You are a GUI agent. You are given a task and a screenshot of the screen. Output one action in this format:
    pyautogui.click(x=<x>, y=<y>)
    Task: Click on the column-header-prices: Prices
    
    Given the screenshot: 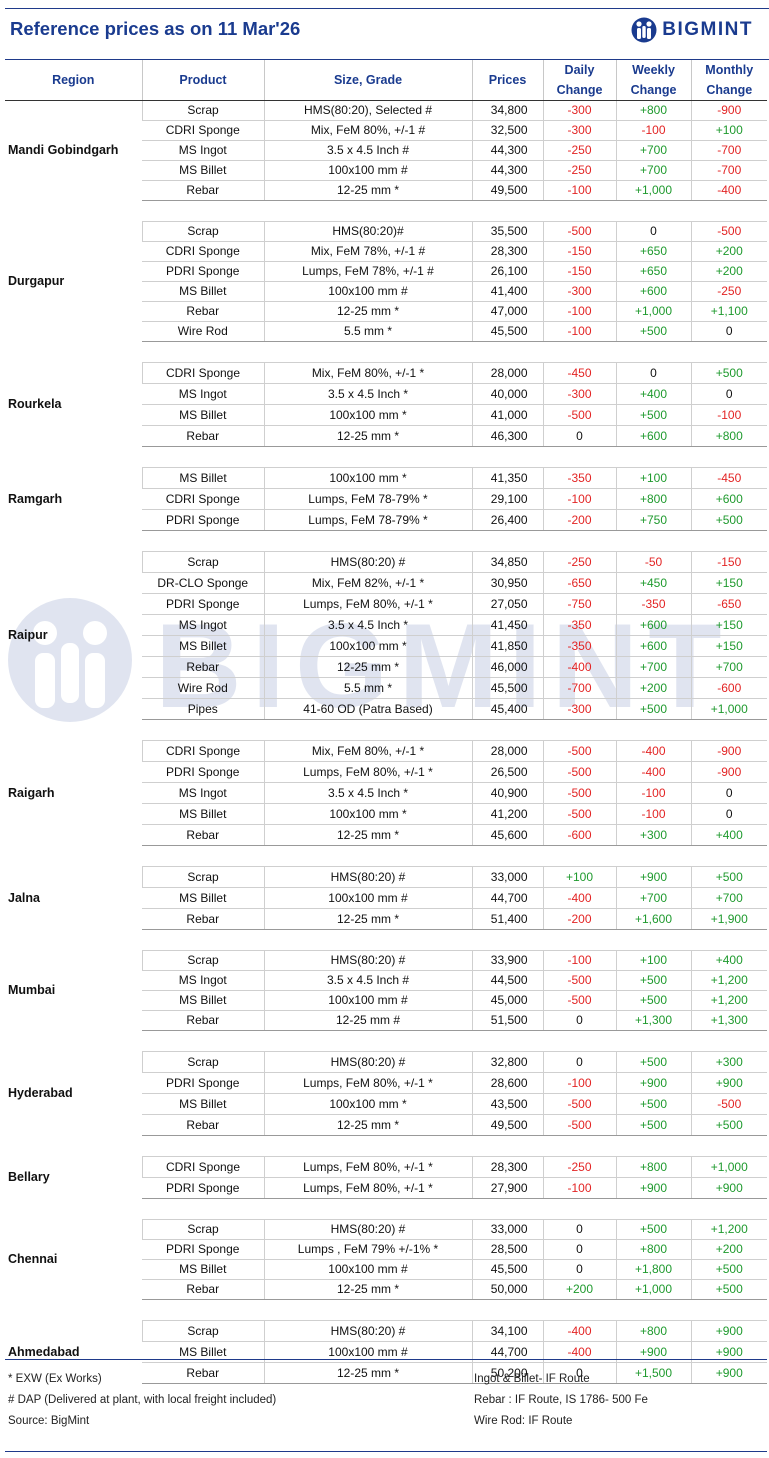 What is the action you would take?
    pyautogui.click(x=507, y=80)
    